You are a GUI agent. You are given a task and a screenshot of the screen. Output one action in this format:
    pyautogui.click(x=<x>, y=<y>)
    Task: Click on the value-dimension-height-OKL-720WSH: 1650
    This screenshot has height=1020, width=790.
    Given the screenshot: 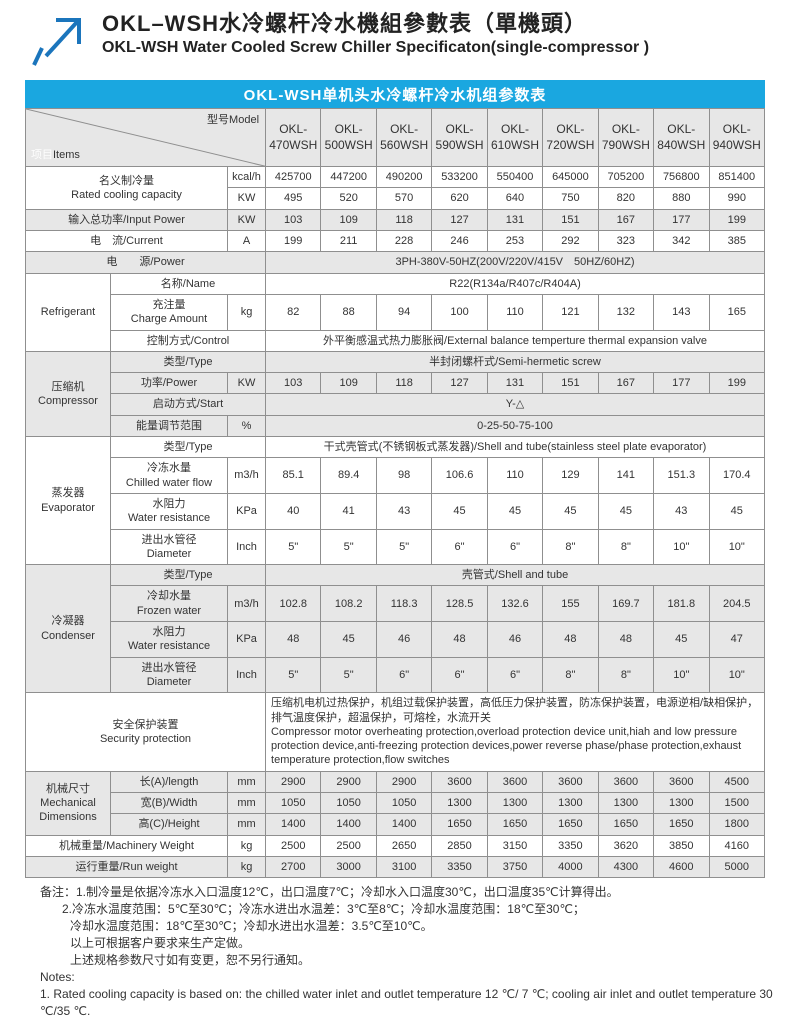 What is the action you would take?
    pyautogui.click(x=570, y=824)
    